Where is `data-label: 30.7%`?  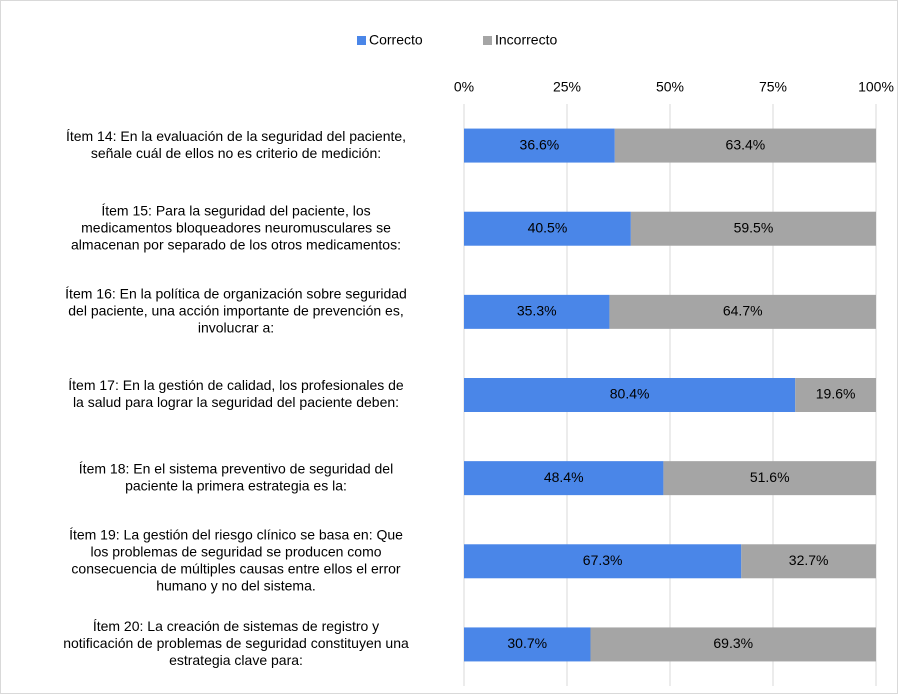 data-label: 30.7% is located at coordinates (527, 643).